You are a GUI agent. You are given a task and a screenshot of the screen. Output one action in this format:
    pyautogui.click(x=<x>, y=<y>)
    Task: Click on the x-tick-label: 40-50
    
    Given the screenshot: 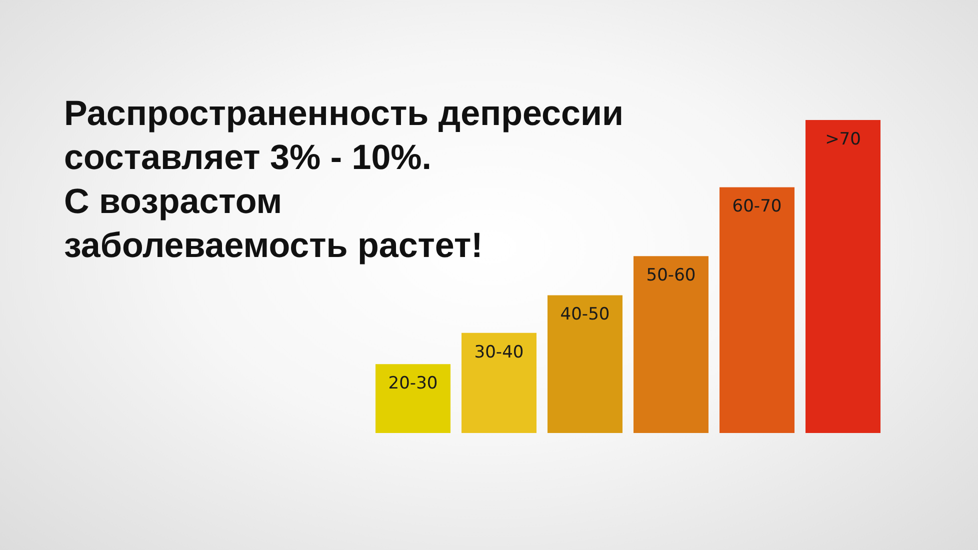 What is the action you would take?
    pyautogui.click(x=585, y=314)
    